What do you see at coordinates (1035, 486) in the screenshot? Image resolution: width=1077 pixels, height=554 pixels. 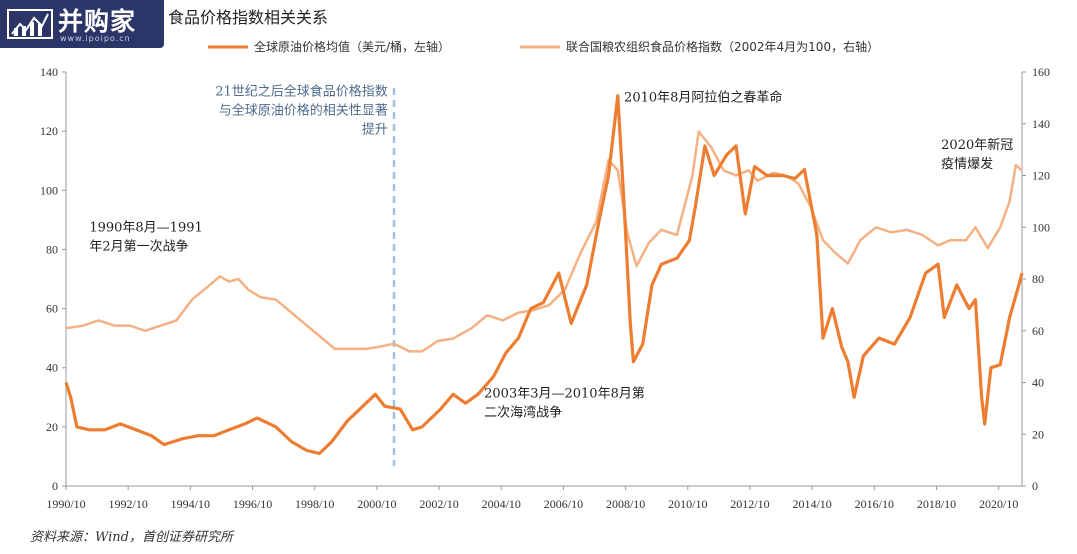 I see `y-tick-right: 0` at bounding box center [1035, 486].